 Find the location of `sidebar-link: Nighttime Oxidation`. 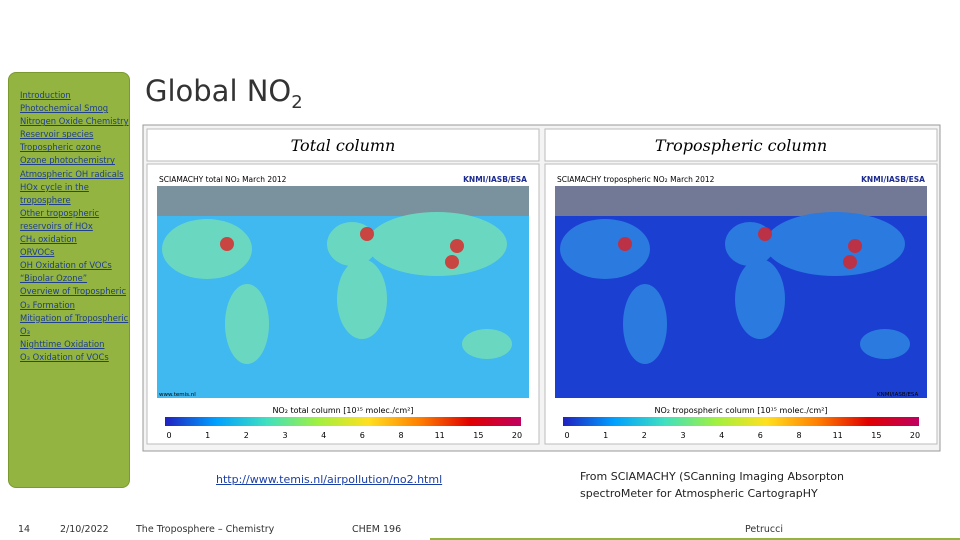

sidebar-link: Nighttime Oxidation is located at coordinates (62, 343).